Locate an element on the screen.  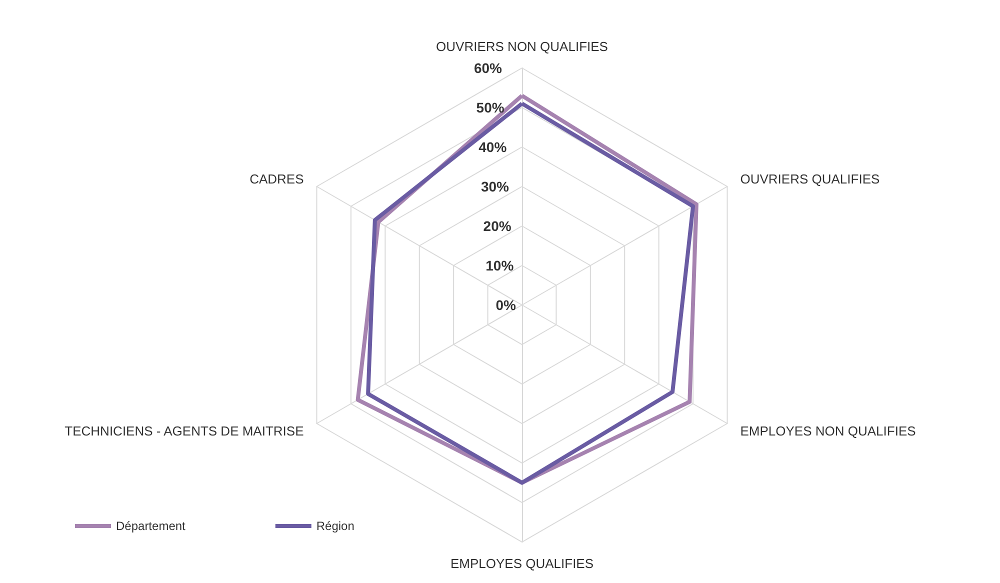
spoke-label: TECHNICIENS - AGENTS DE MAITRISE is located at coordinates (184, 431).